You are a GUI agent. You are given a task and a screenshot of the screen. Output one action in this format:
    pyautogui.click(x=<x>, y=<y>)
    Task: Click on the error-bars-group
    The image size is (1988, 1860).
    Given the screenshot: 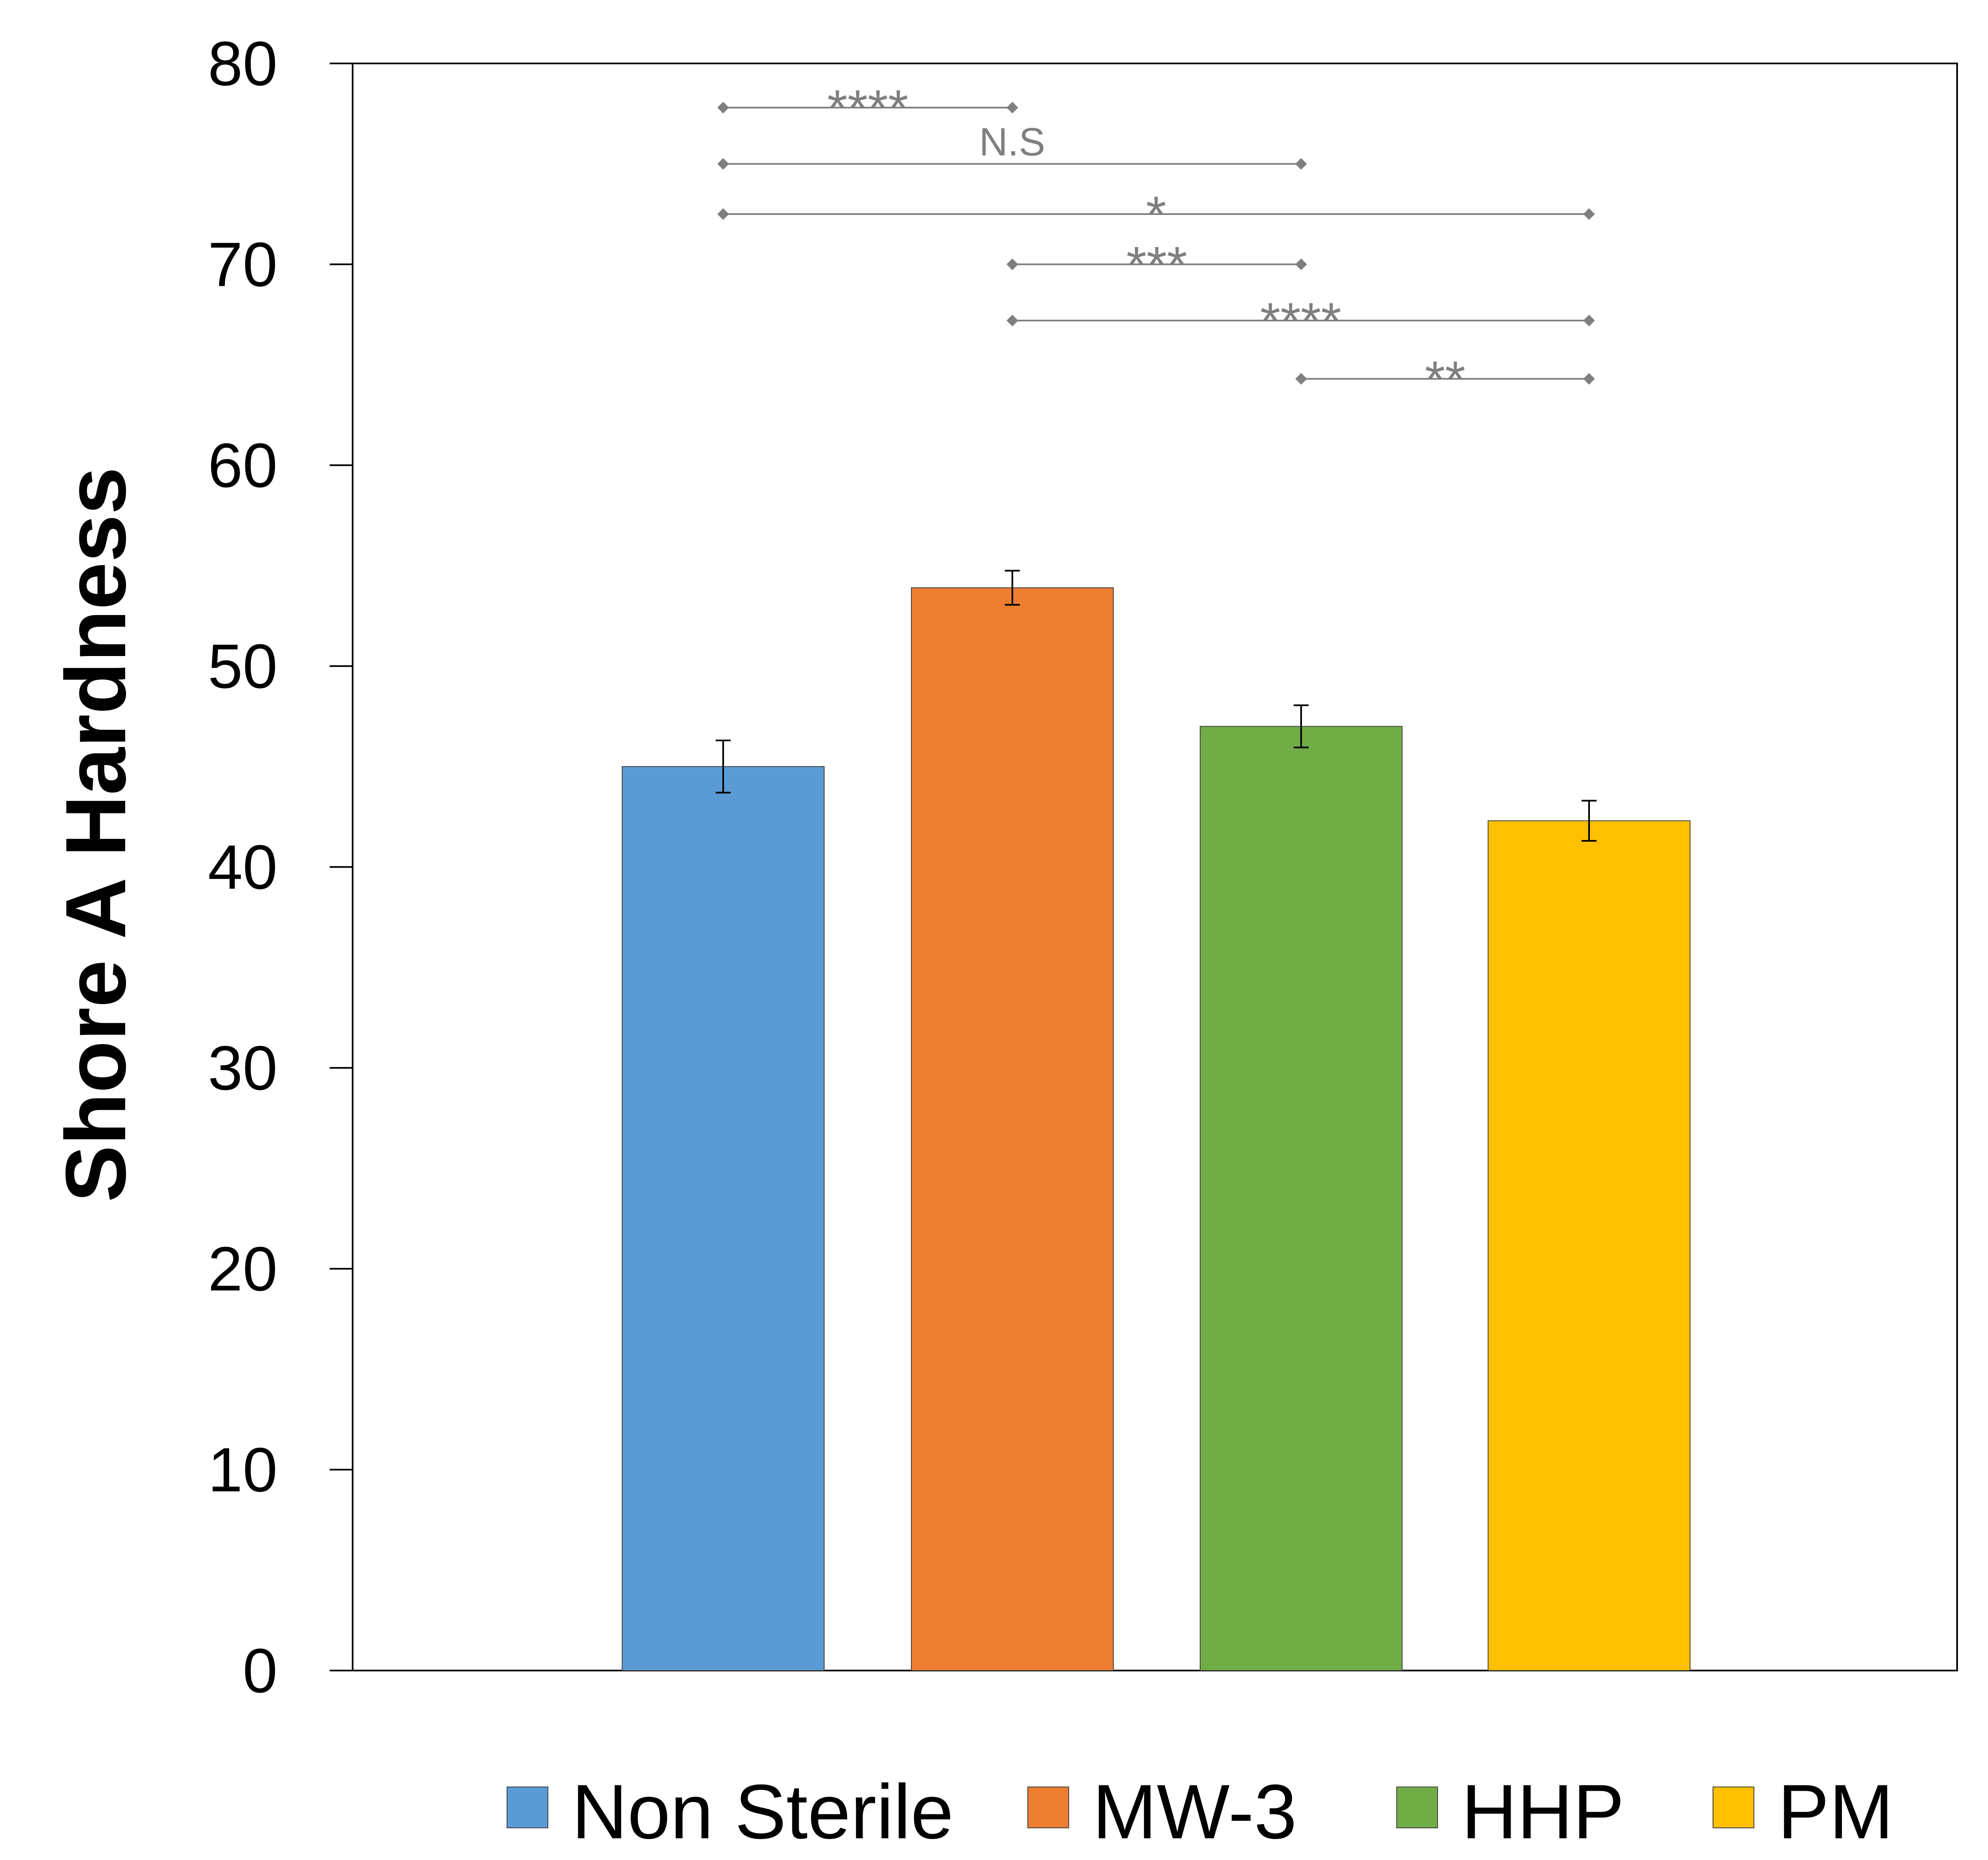 What is the action you would take?
    pyautogui.click(x=1156, y=706)
    